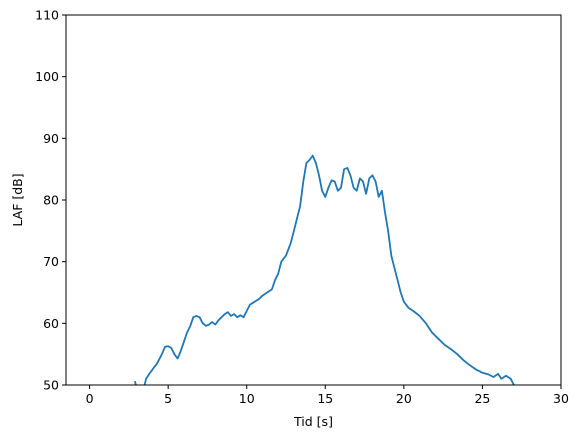  I want to click on y-axis-title: LAF [dB], so click(17, 199).